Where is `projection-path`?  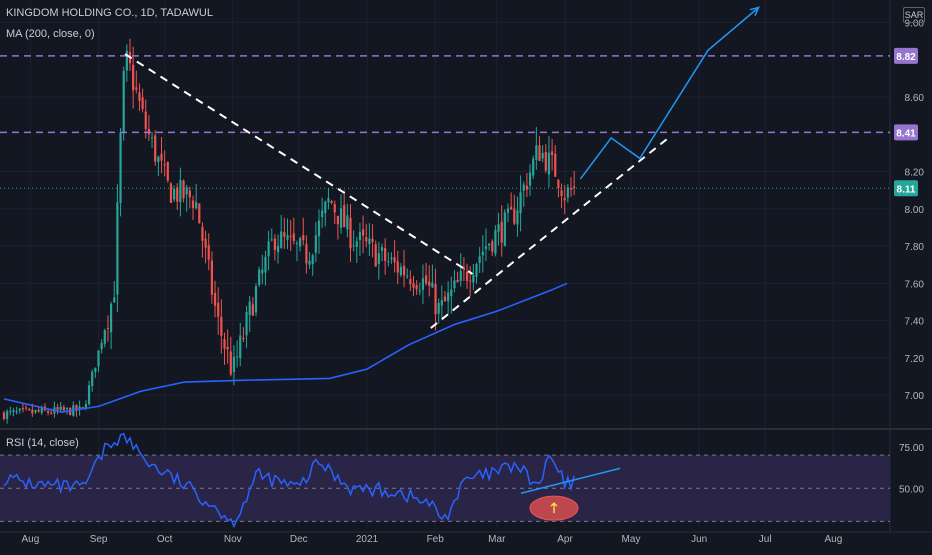
projection-path is located at coordinates (669, 93).